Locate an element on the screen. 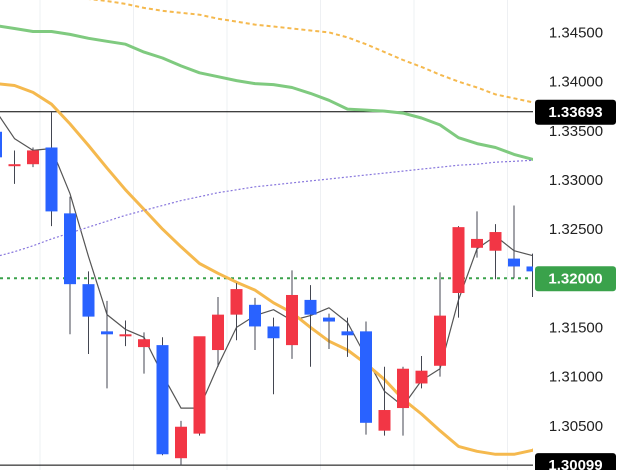  y-tick-label: 1.33500 is located at coordinates (576, 131).